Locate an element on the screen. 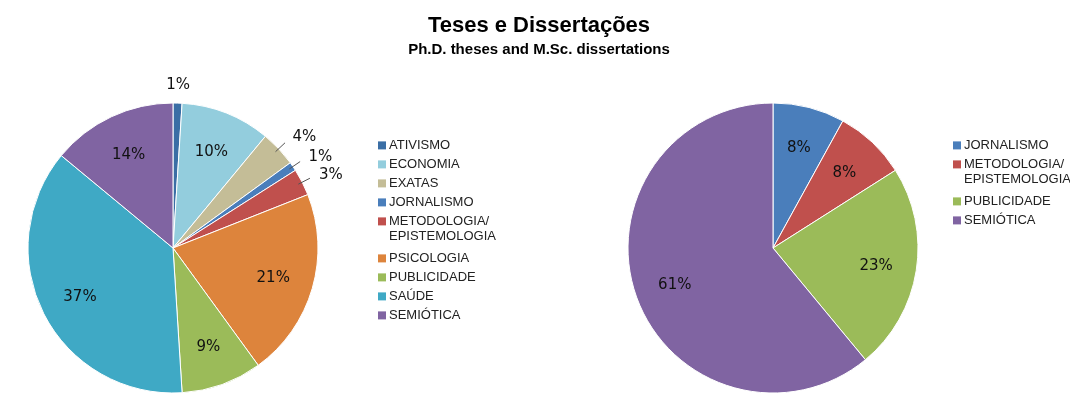 This screenshot has height=405, width=1078. data-label: 4% is located at coordinates (304, 136).